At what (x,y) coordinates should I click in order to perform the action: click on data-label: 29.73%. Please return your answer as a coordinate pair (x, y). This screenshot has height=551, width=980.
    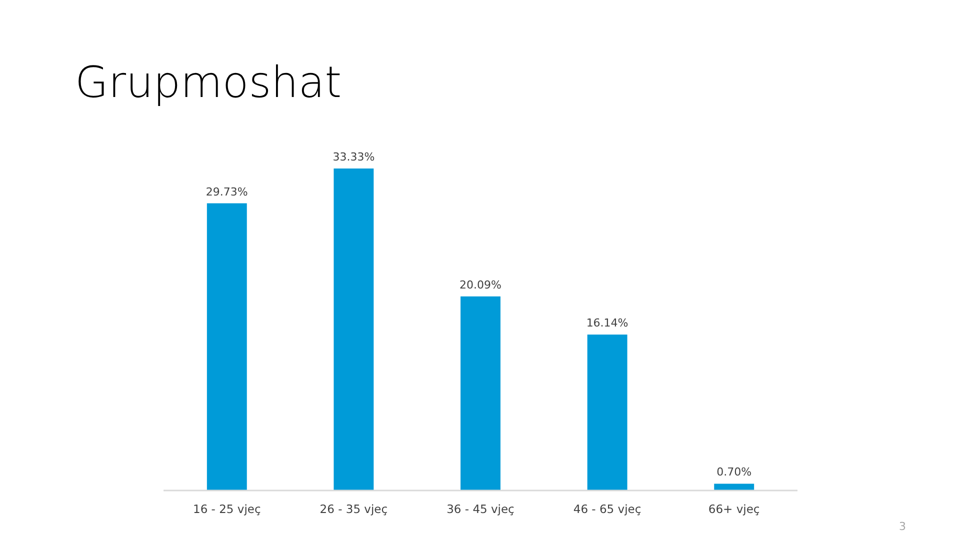
    Looking at the image, I should click on (227, 191).